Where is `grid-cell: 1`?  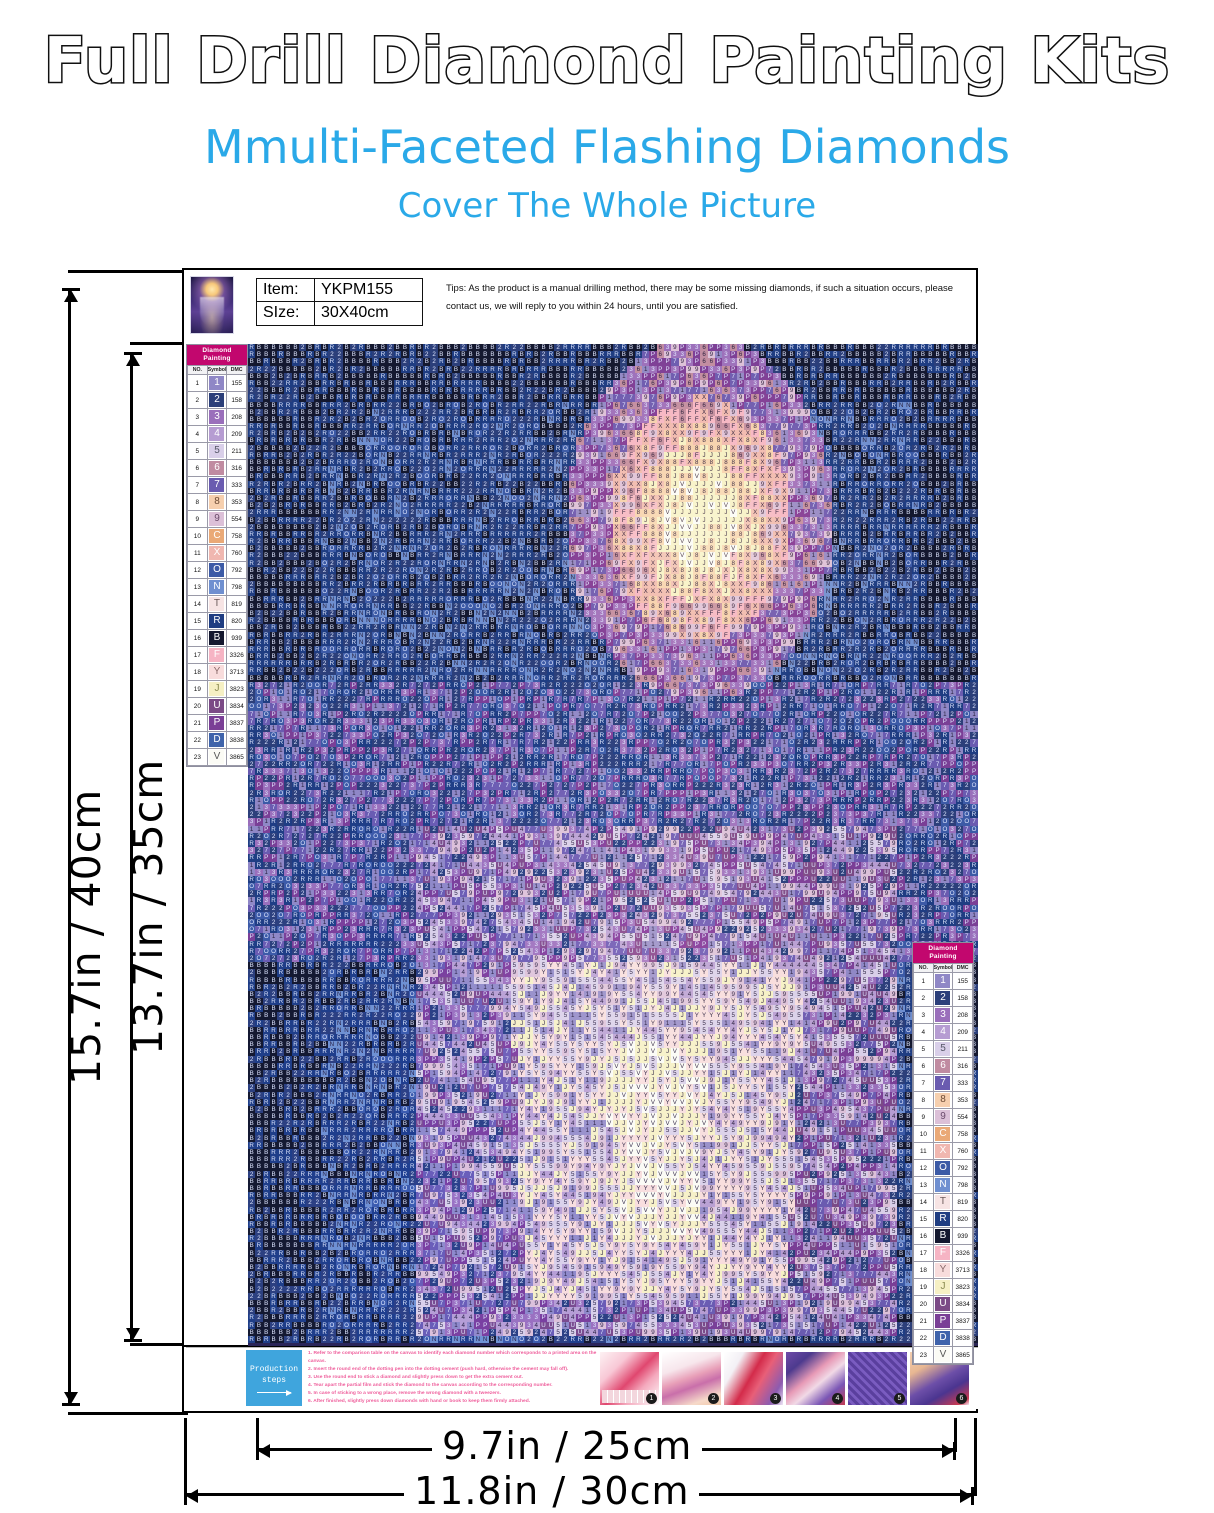
grid-cell: 1 is located at coordinates (682, 671).